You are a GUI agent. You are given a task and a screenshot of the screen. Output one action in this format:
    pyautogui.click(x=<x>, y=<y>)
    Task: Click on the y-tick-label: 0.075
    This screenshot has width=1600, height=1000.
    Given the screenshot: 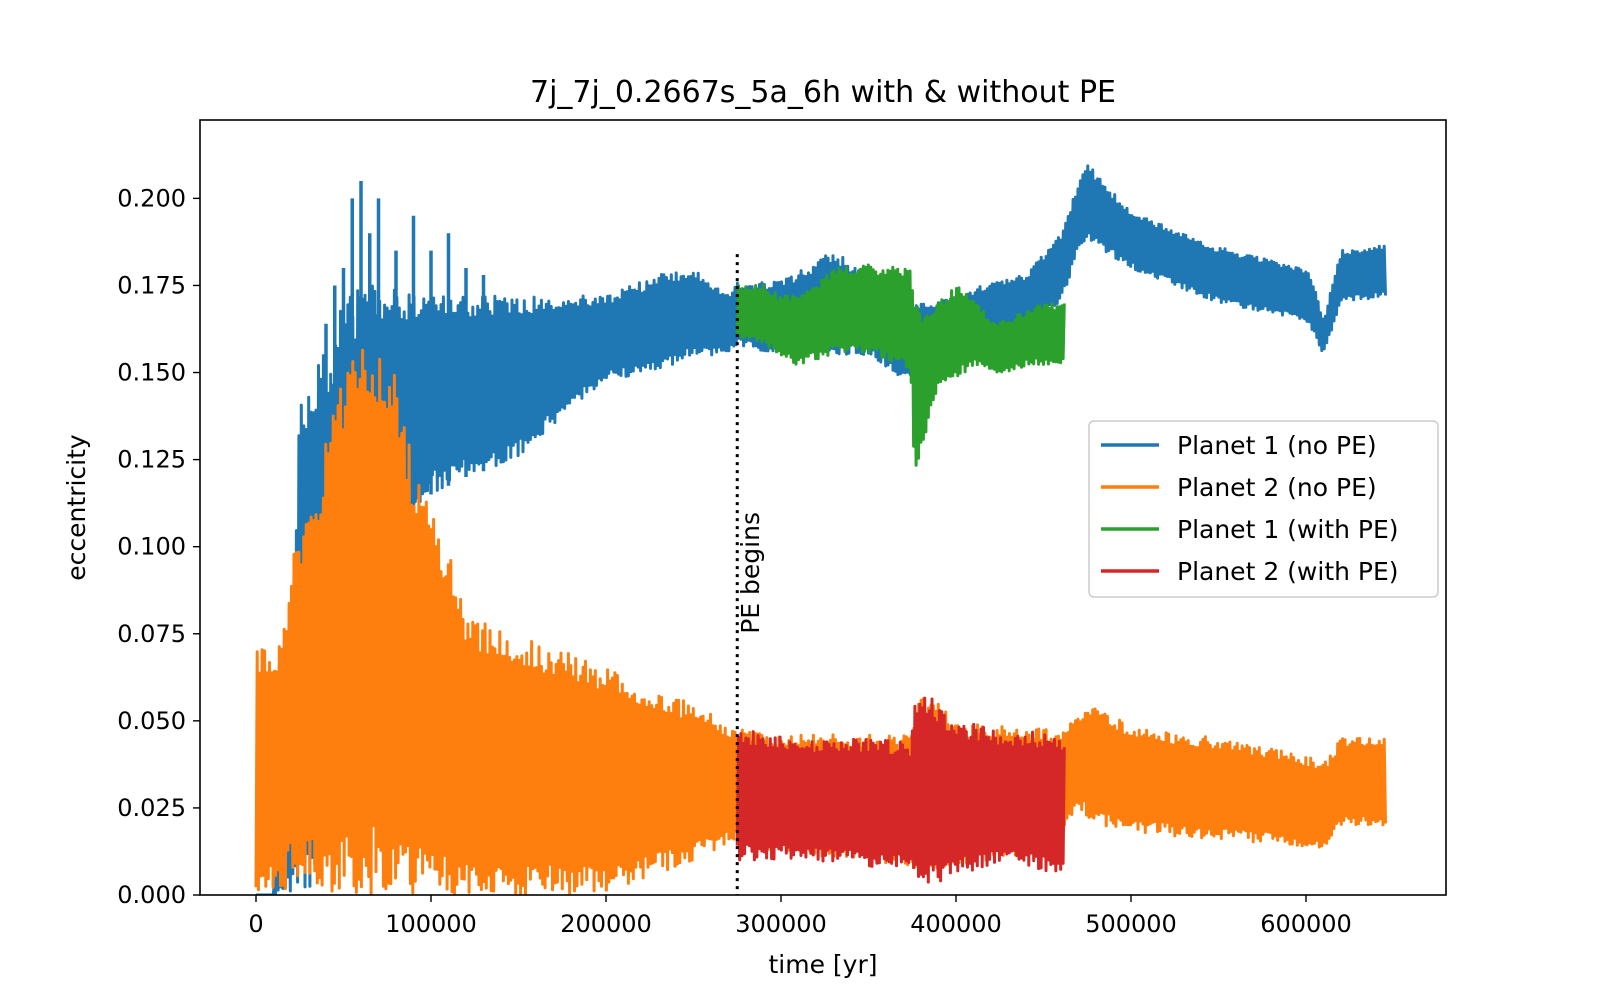 What is the action you would take?
    pyautogui.click(x=151, y=634)
    